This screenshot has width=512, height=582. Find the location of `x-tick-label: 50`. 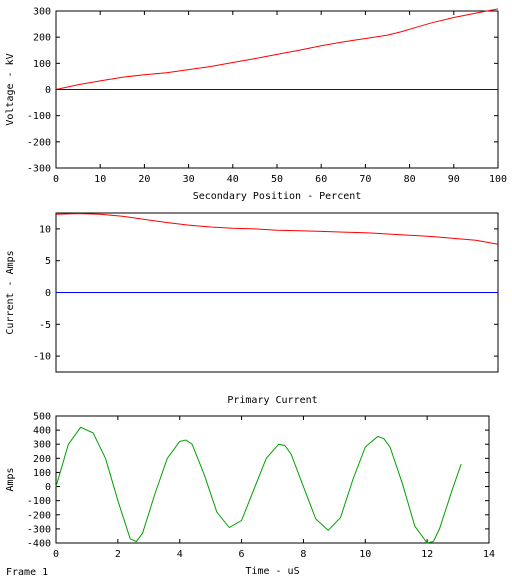

x-tick-label: 50 is located at coordinates (277, 179).